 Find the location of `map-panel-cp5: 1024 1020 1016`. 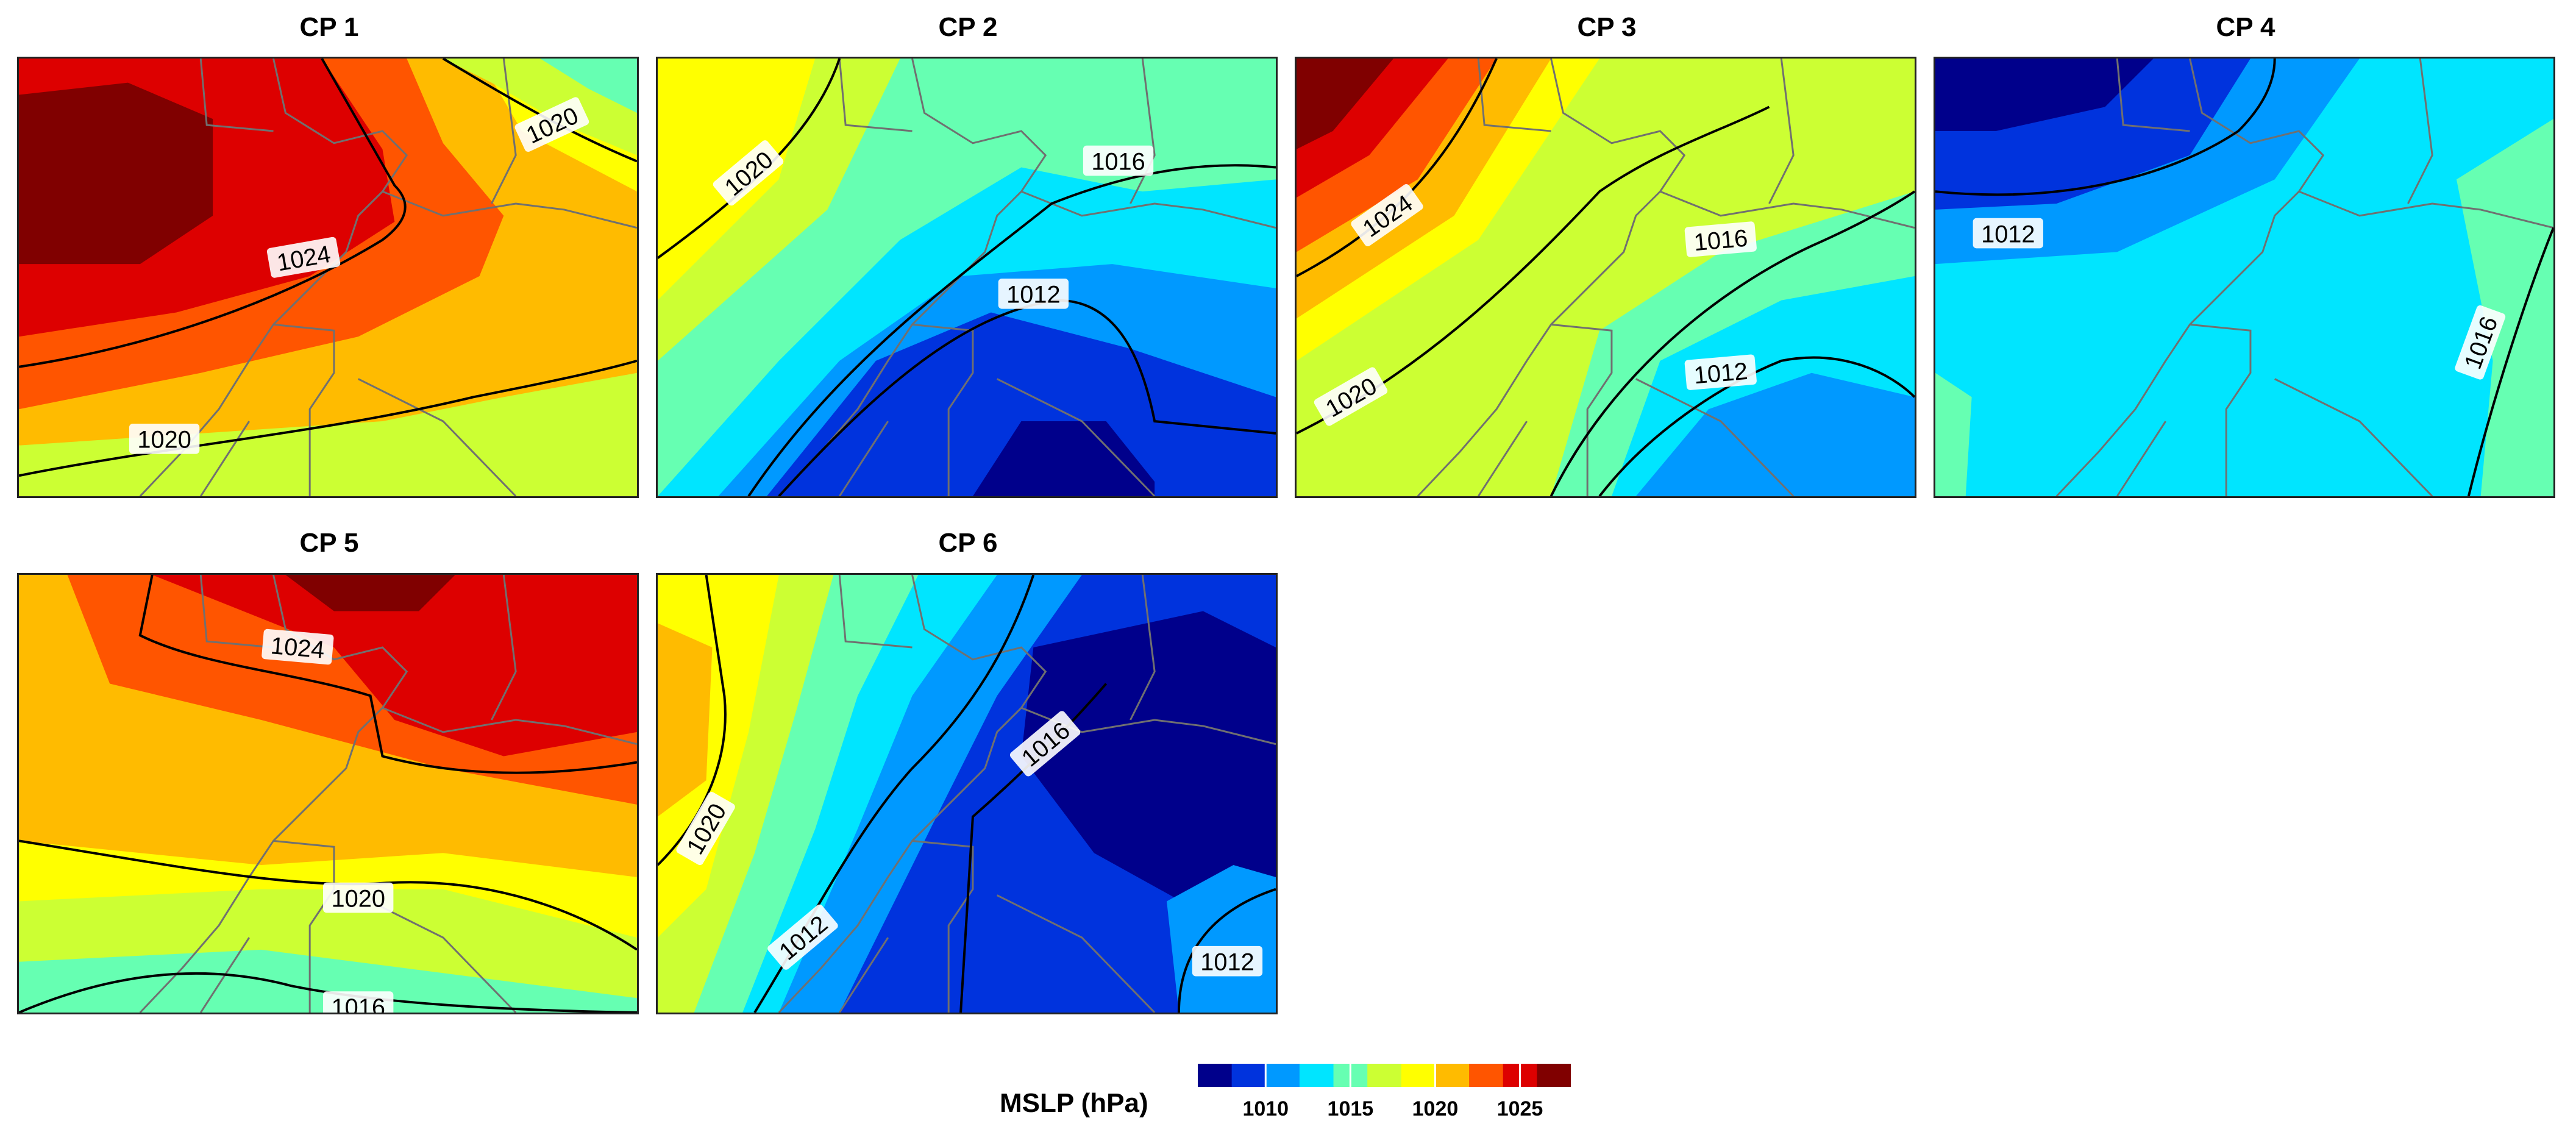

map-panel-cp5: 1024 1020 1016 is located at coordinates (328, 793).